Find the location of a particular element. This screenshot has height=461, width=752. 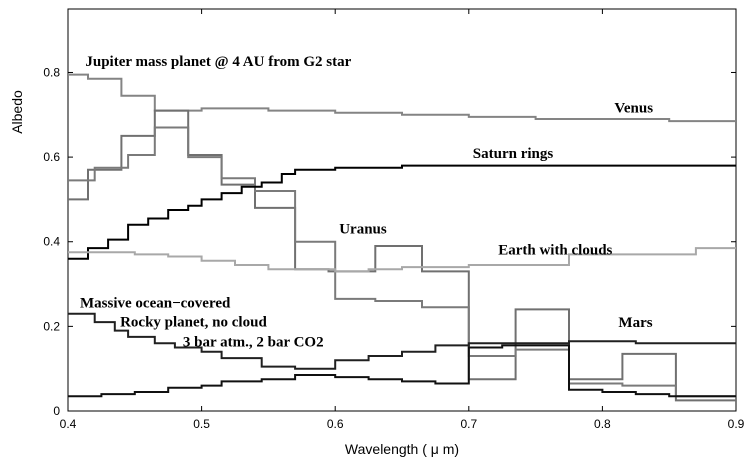

annotation-label: Earth with clouds is located at coordinates (555, 250).